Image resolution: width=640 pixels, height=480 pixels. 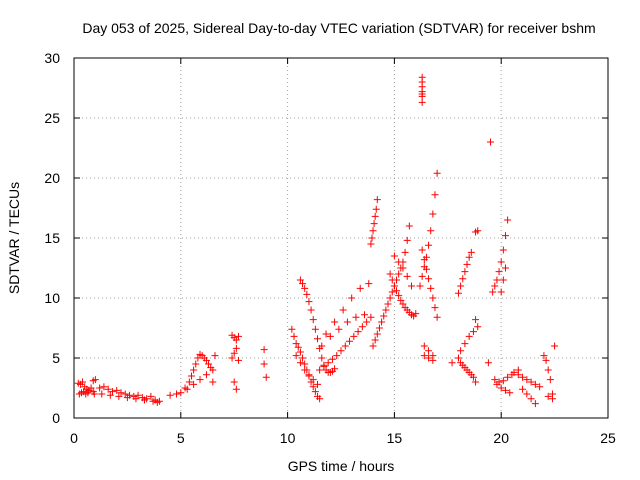 I want to click on y-tick-label: 20, so click(x=52, y=178).